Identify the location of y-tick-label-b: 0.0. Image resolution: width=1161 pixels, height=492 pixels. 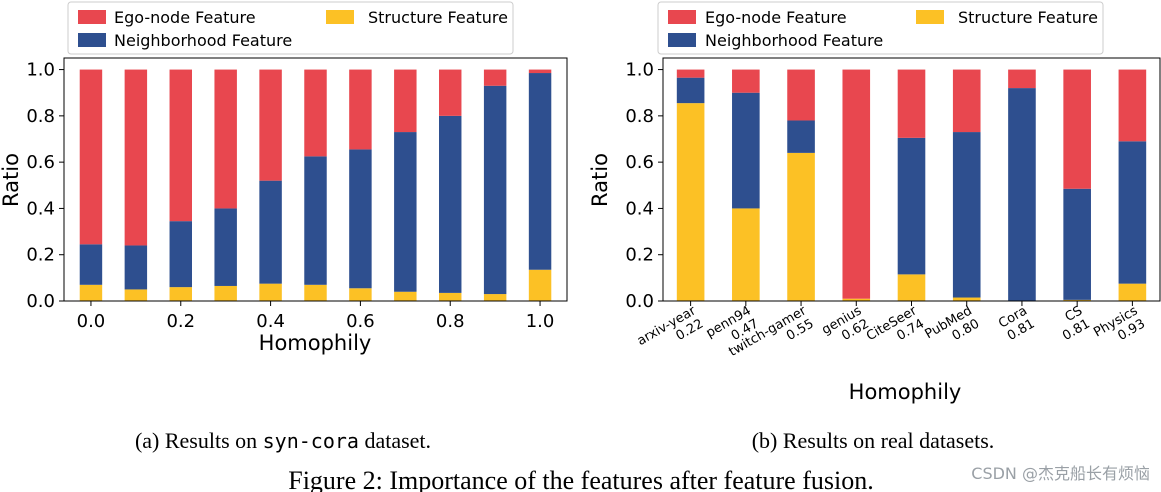
(639, 301).